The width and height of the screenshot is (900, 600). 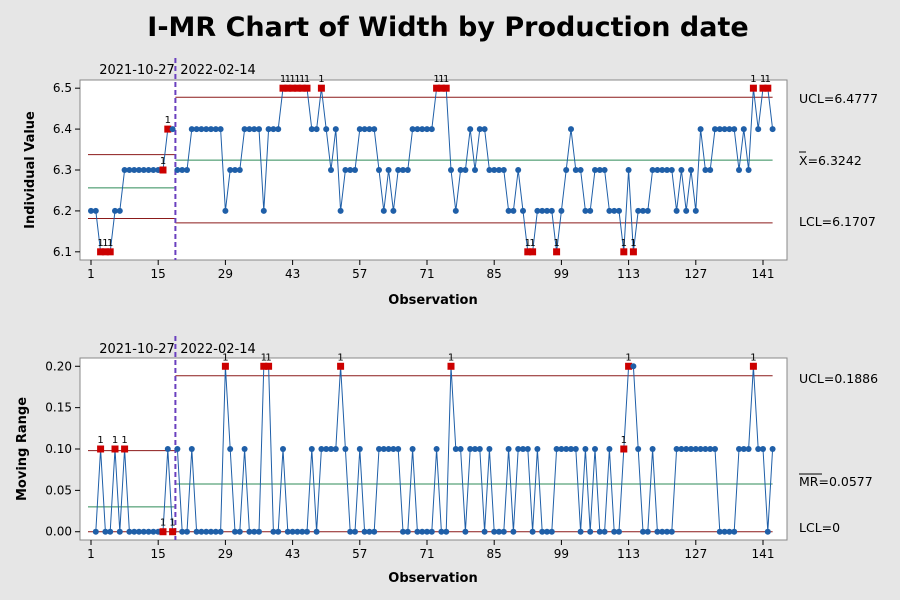 What do you see at coordinates (624, 440) in the screenshot?
I see `mr-flag-label-112: 1` at bounding box center [624, 440].